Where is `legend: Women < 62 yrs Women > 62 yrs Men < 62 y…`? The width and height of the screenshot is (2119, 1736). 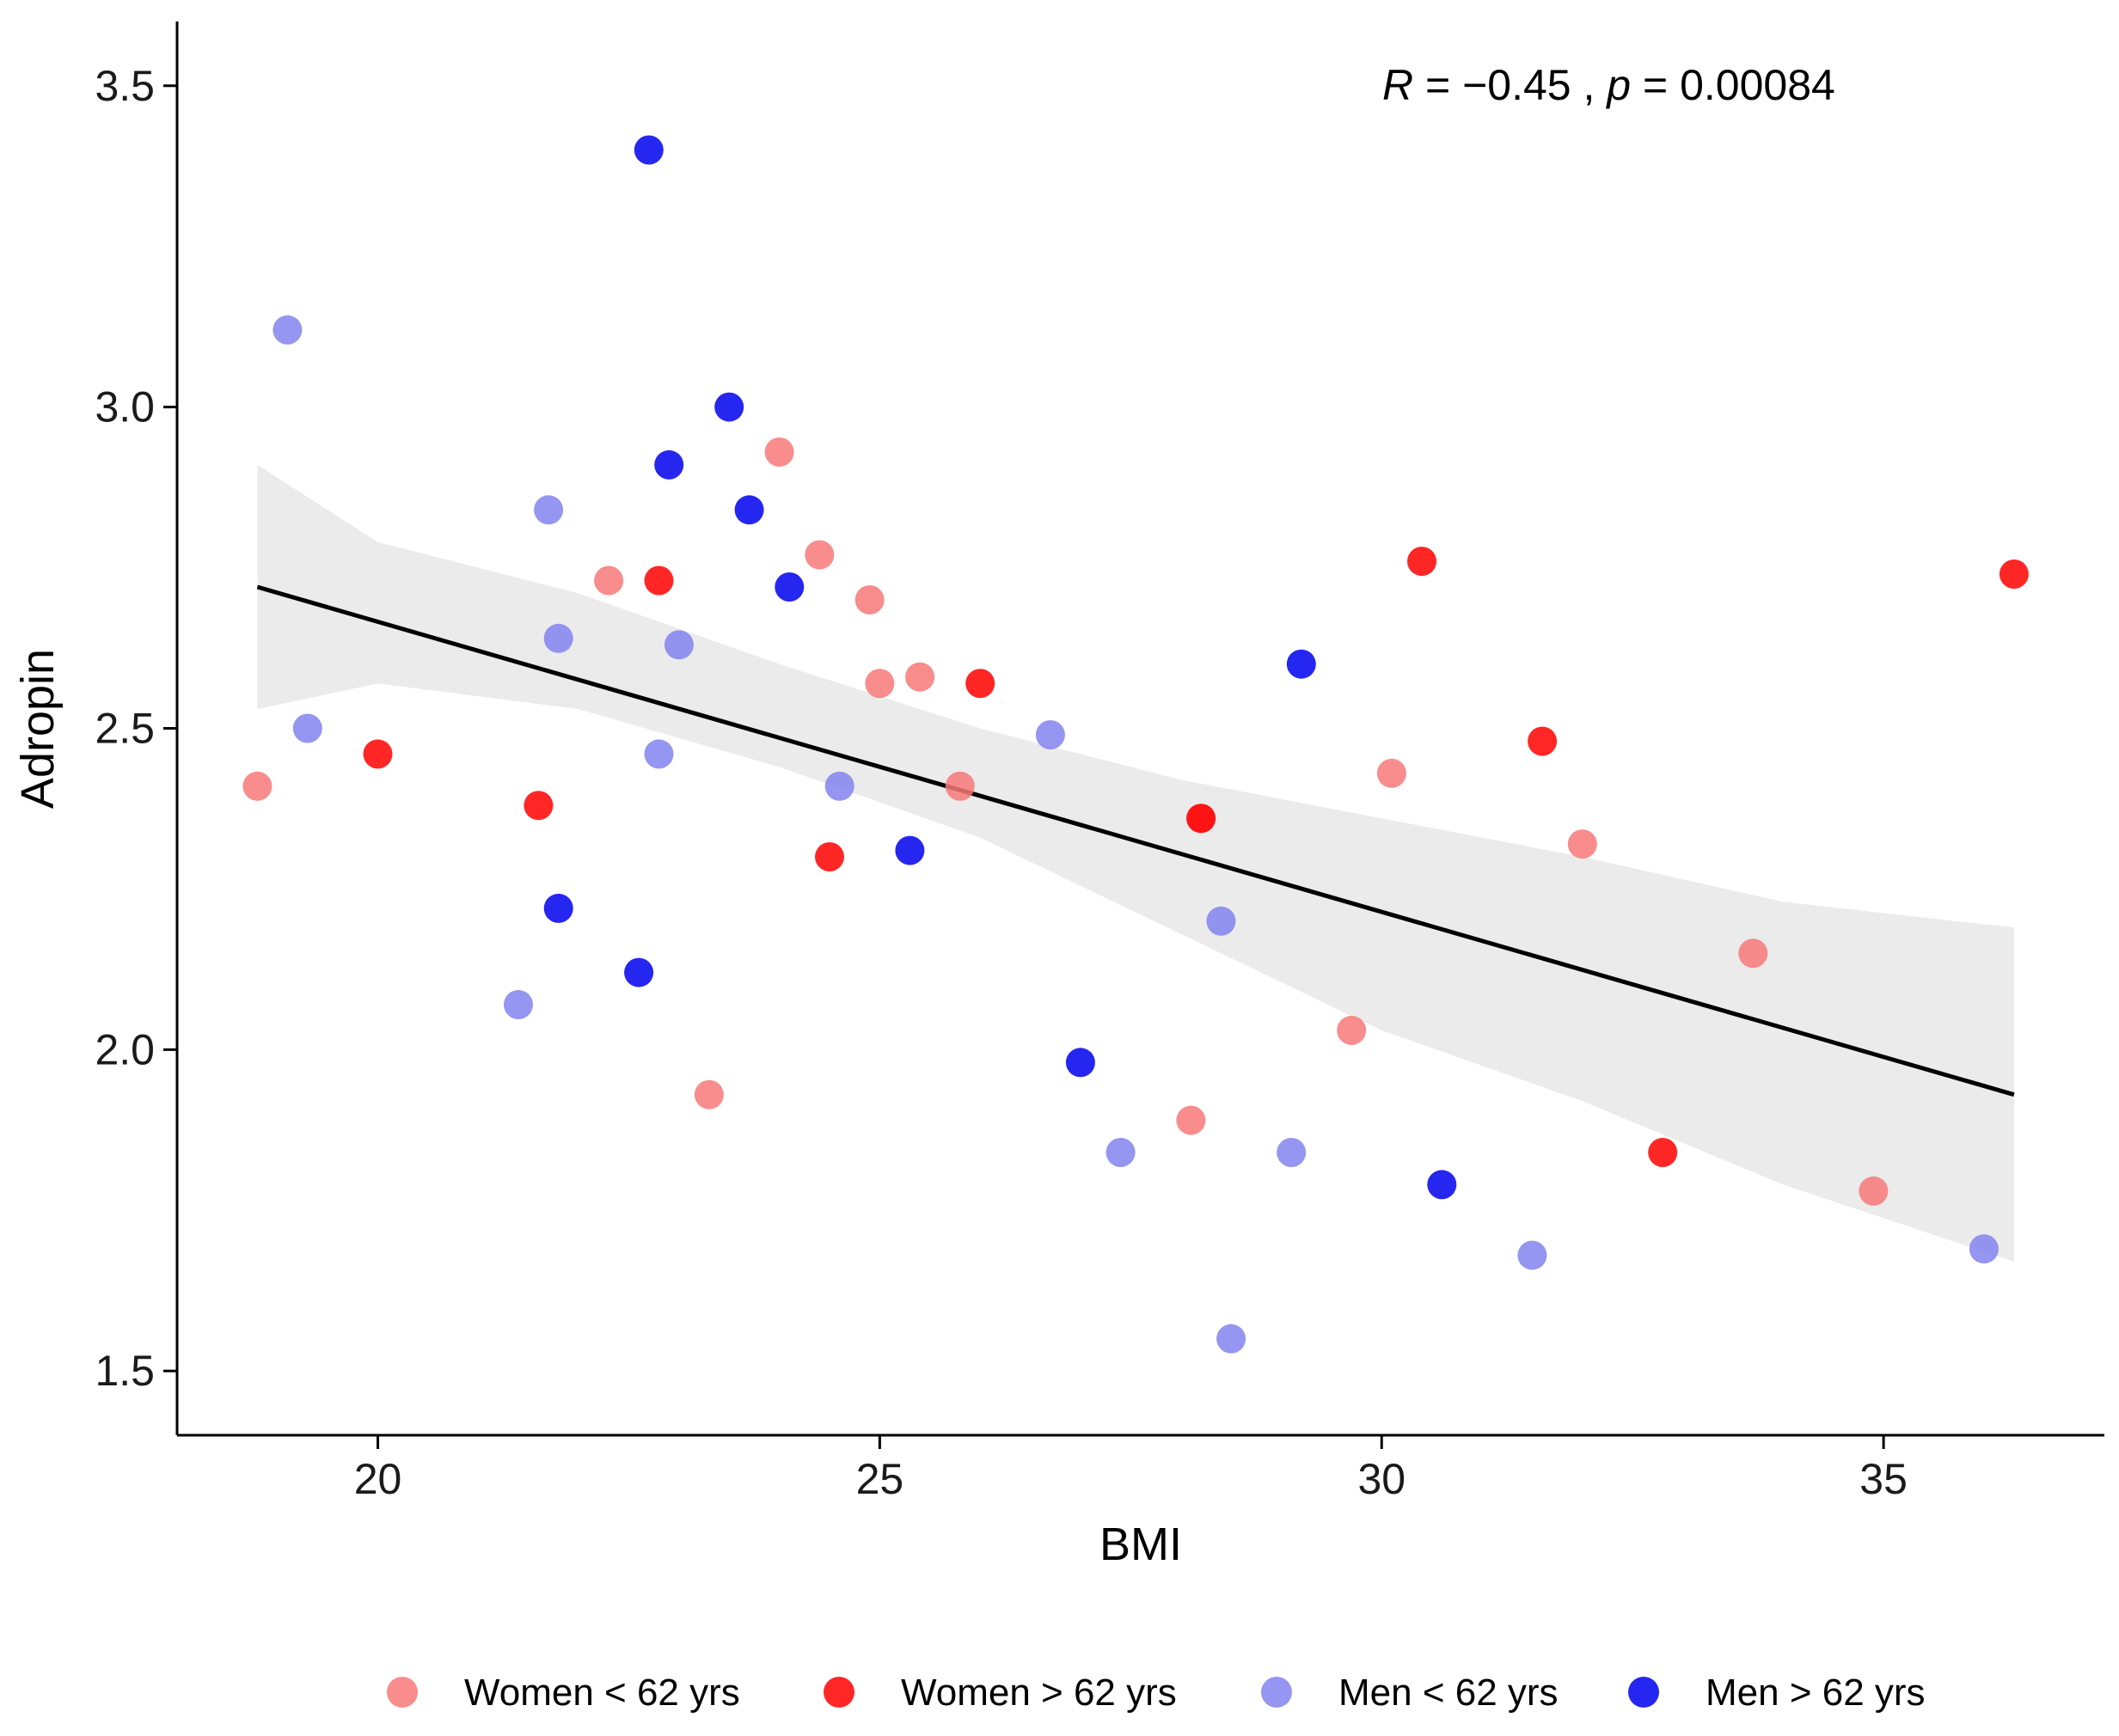
legend: Women < 62 yrs Women > 62 yrs Men < 62 y… is located at coordinates (1156, 1693).